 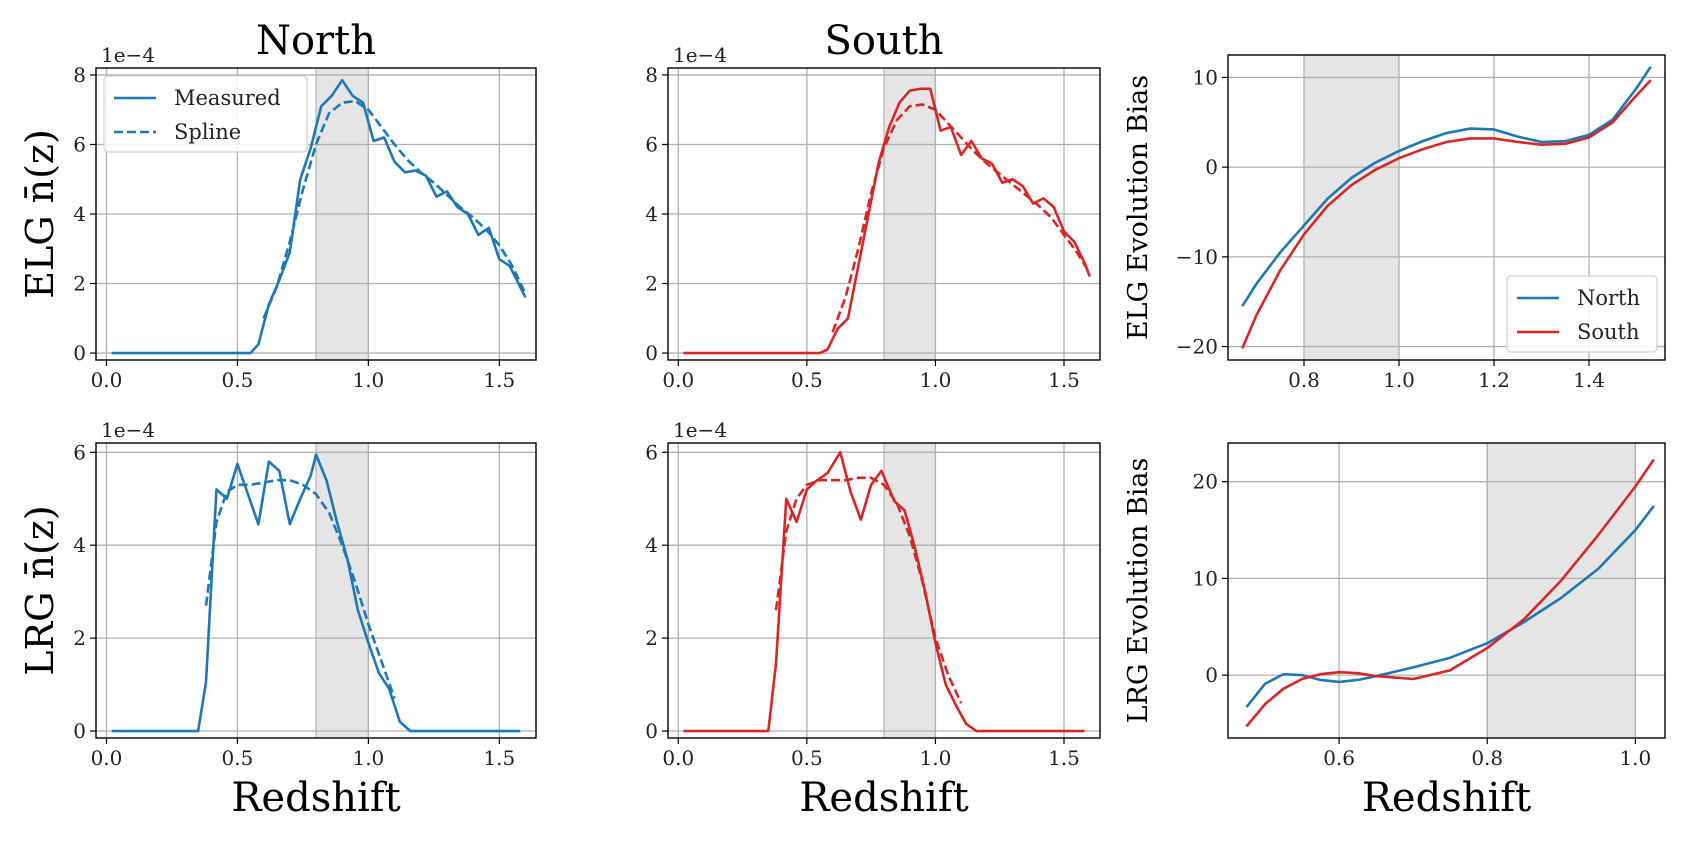 What do you see at coordinates (1608, 332) in the screenshot?
I see `elg-bias-legend-label-1: South` at bounding box center [1608, 332].